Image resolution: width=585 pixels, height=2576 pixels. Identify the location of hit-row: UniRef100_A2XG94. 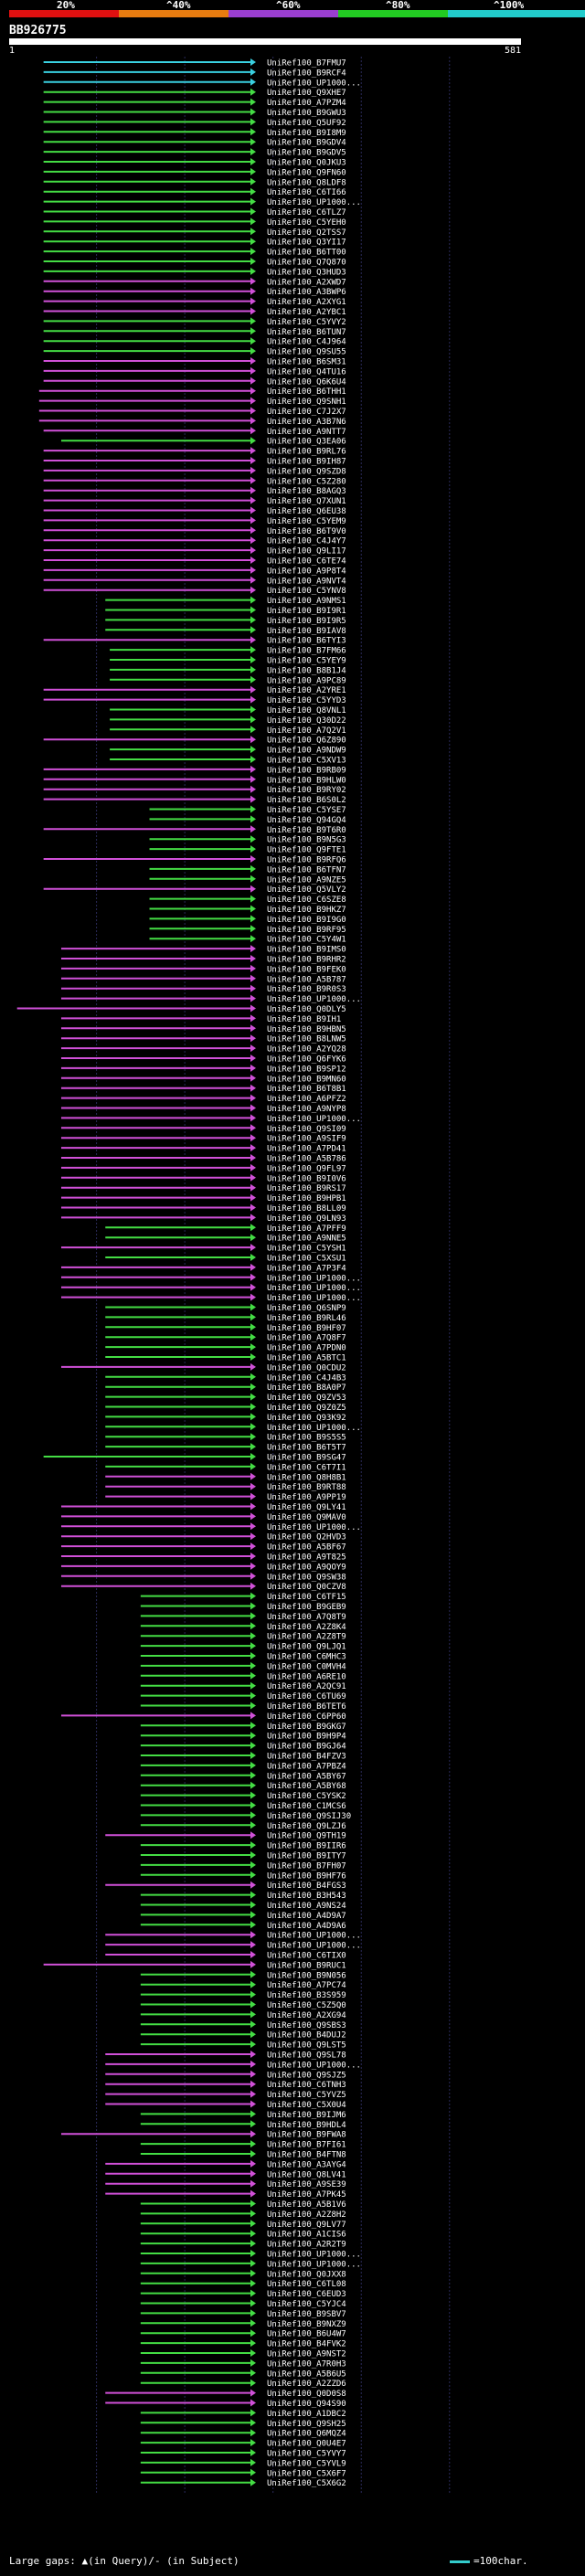
(243, 2015).